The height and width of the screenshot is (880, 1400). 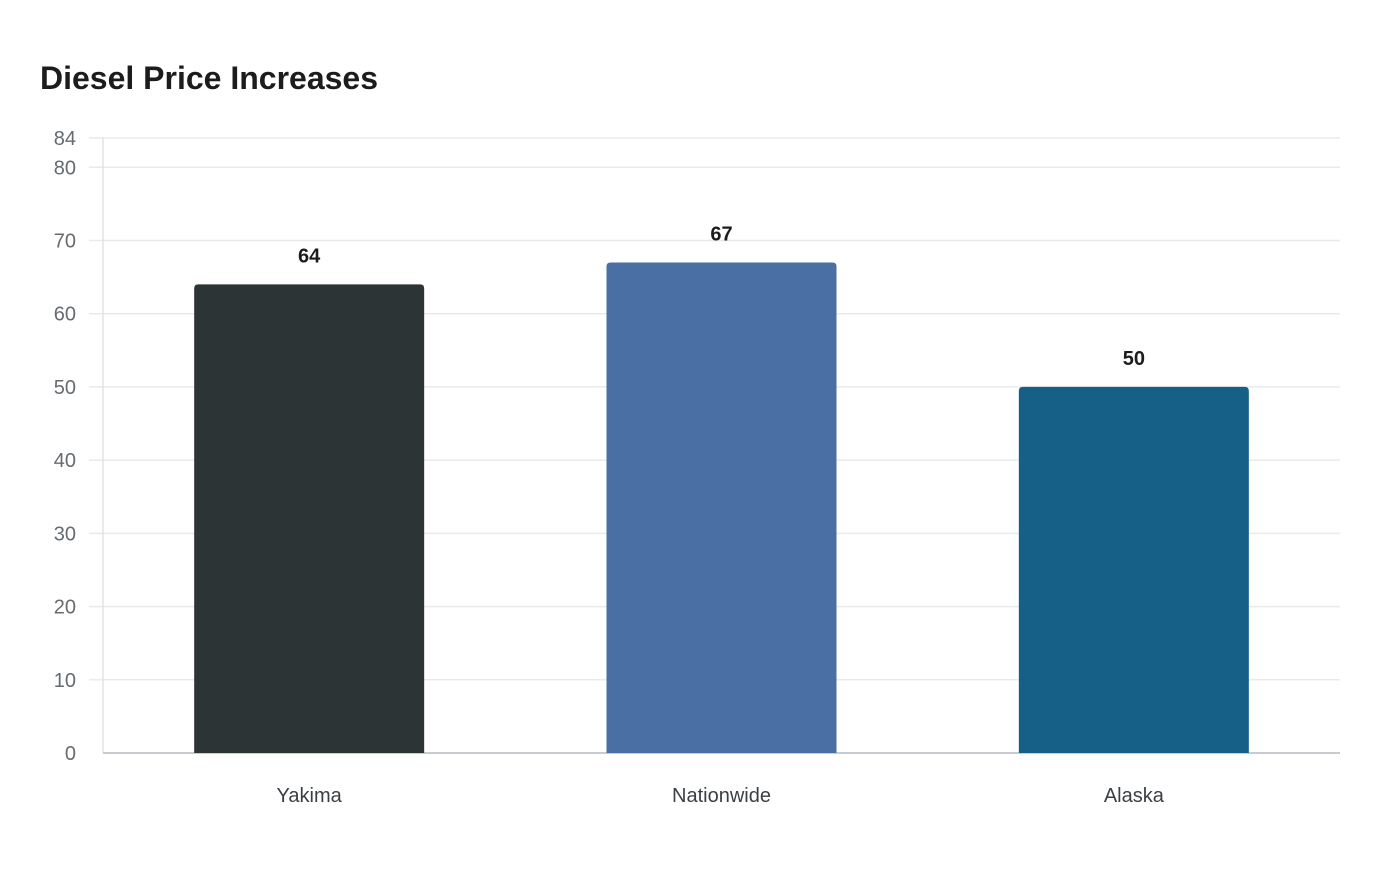 What do you see at coordinates (209, 78) in the screenshot?
I see `chart-title: Diesel Price Increases` at bounding box center [209, 78].